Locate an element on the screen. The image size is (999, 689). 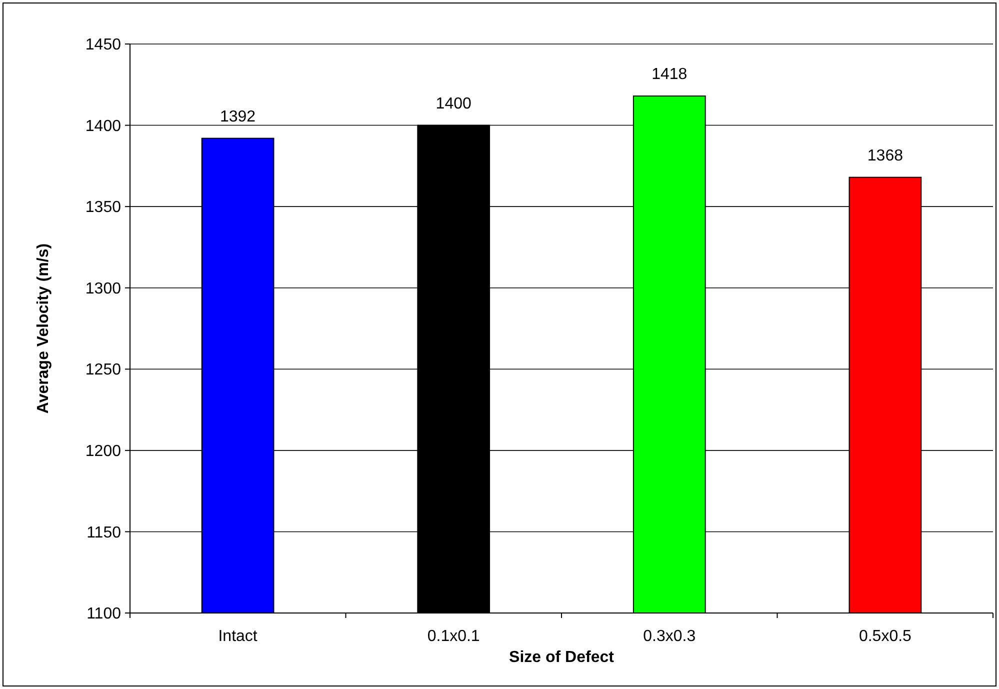
y-tick-label: 1200 is located at coordinates (103, 451).